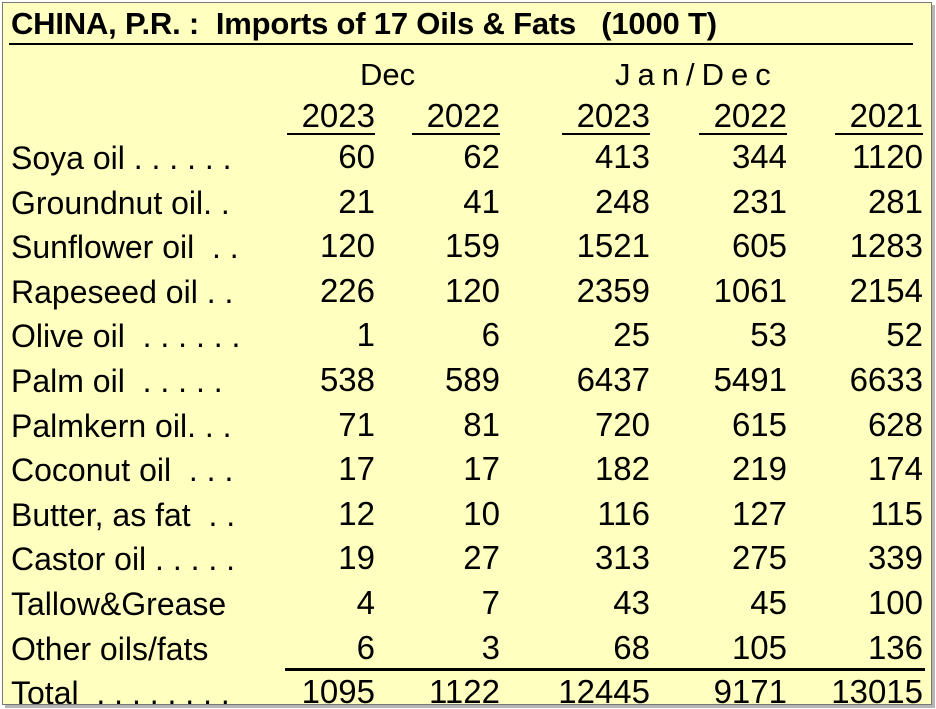  Describe the element at coordinates (622, 469) in the screenshot. I see `cell-value: 182` at that location.